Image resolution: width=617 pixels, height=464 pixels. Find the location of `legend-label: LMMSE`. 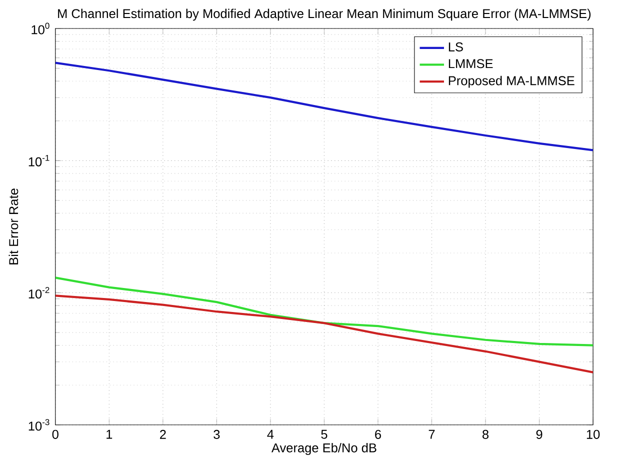

legend-label: LMMSE is located at coordinates (470, 63).